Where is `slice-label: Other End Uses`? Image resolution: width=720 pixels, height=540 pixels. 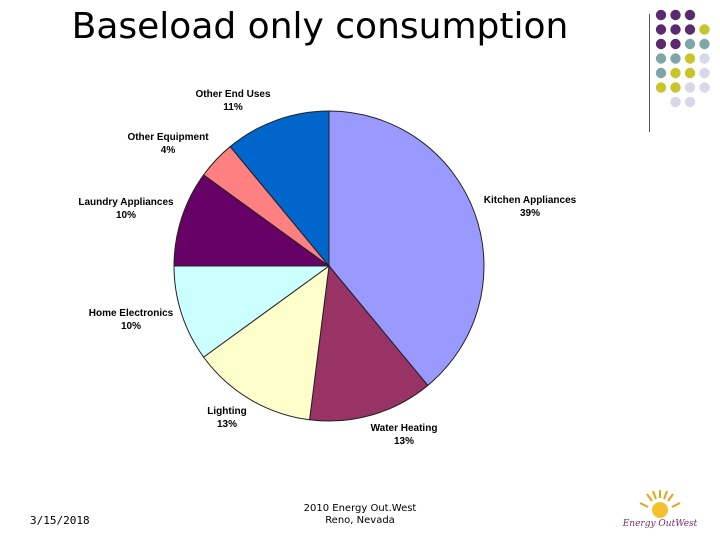 slice-label: Other End Uses is located at coordinates (232, 94).